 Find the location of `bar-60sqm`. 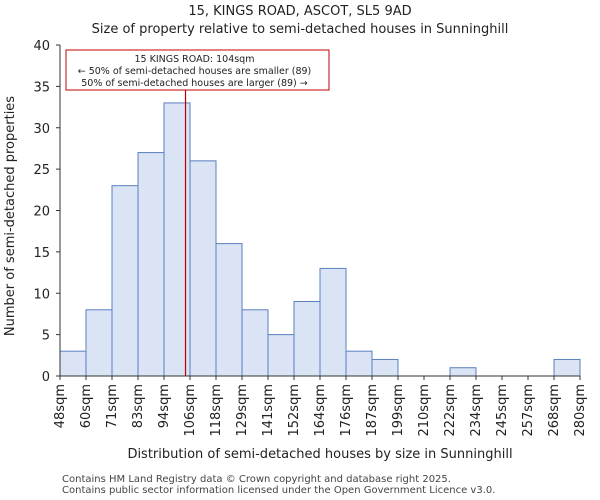

bar-60sqm is located at coordinates (99, 343).